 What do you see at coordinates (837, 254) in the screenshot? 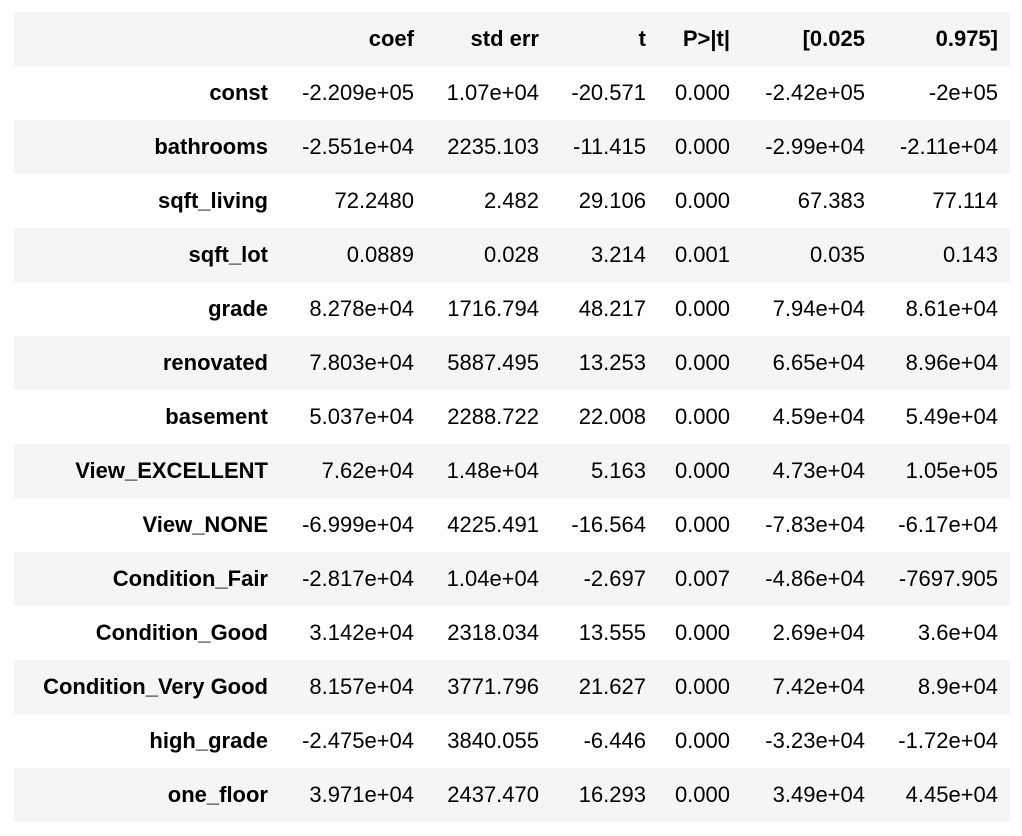
I see `cell-ci-lower: 0.035` at bounding box center [837, 254].